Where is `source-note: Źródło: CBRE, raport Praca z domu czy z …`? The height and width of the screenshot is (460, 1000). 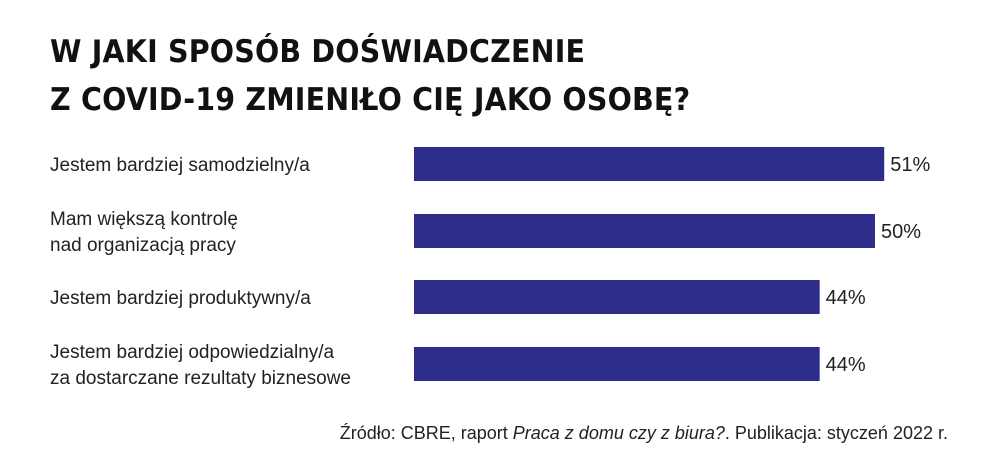
source-note: Źródło: CBRE, raport Praca z domu czy z … is located at coordinates (644, 433).